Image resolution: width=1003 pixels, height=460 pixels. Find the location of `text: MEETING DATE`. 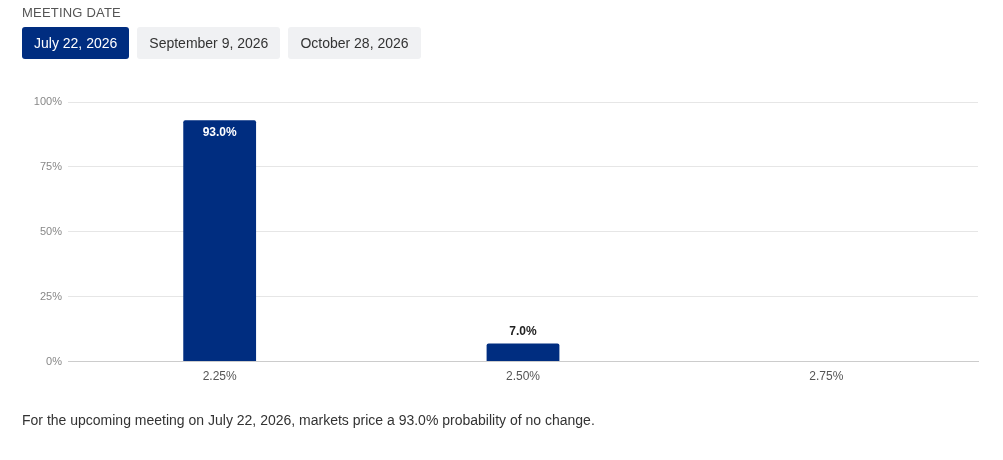

text: MEETING DATE is located at coordinates (71, 12).